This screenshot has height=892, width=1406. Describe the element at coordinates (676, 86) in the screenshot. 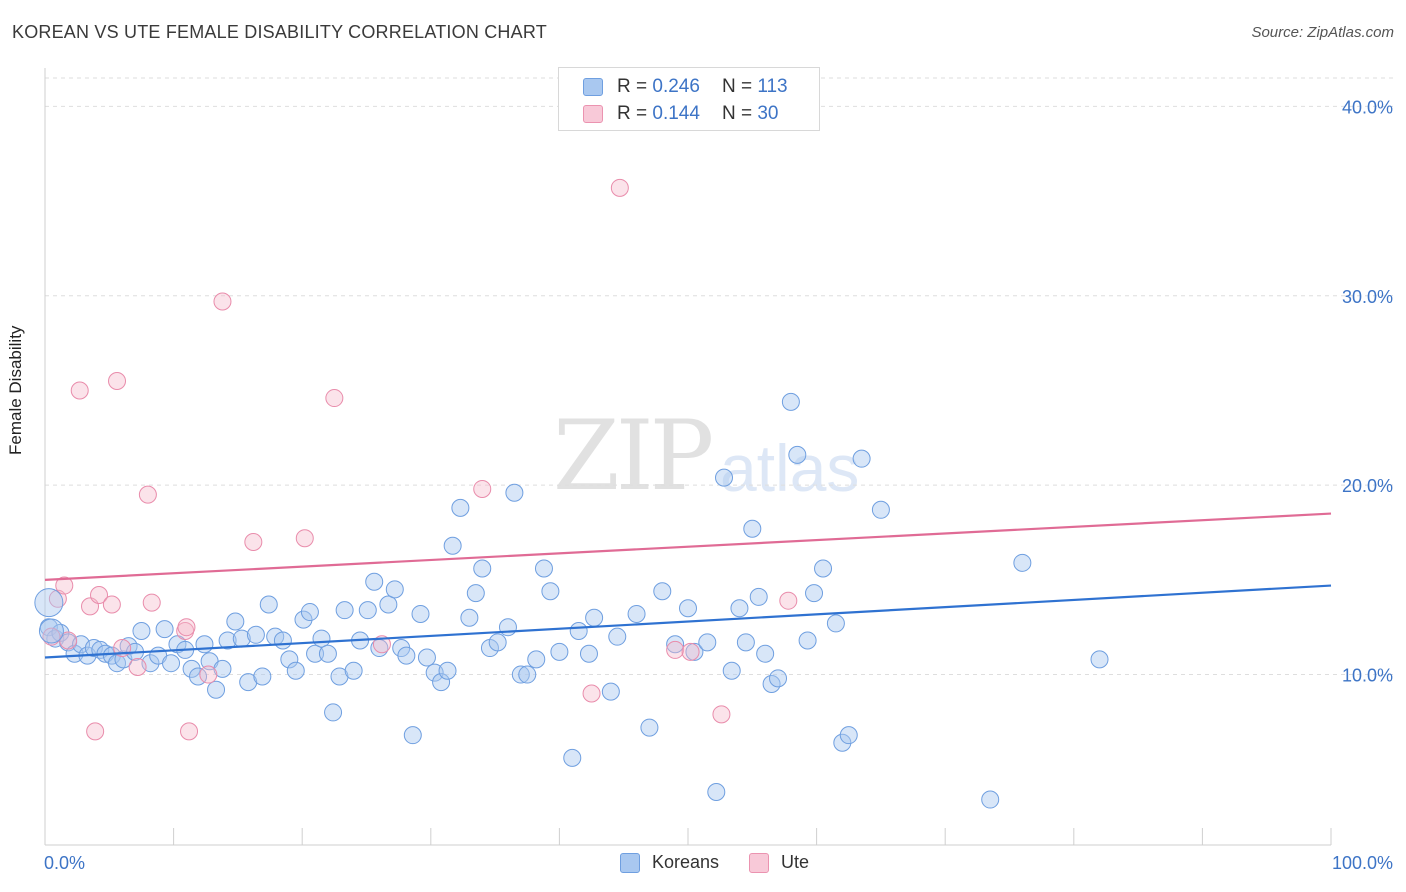

I see `r-value: 0.246` at that location.